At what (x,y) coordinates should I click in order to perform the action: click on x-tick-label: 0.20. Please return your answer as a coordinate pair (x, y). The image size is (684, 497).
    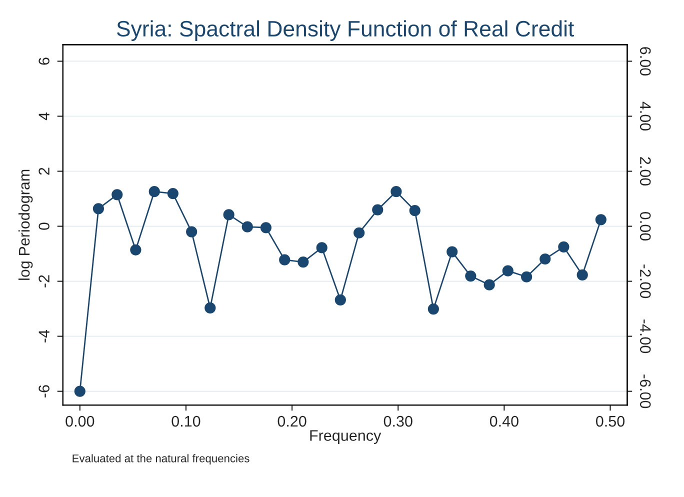
    Looking at the image, I should click on (292, 421).